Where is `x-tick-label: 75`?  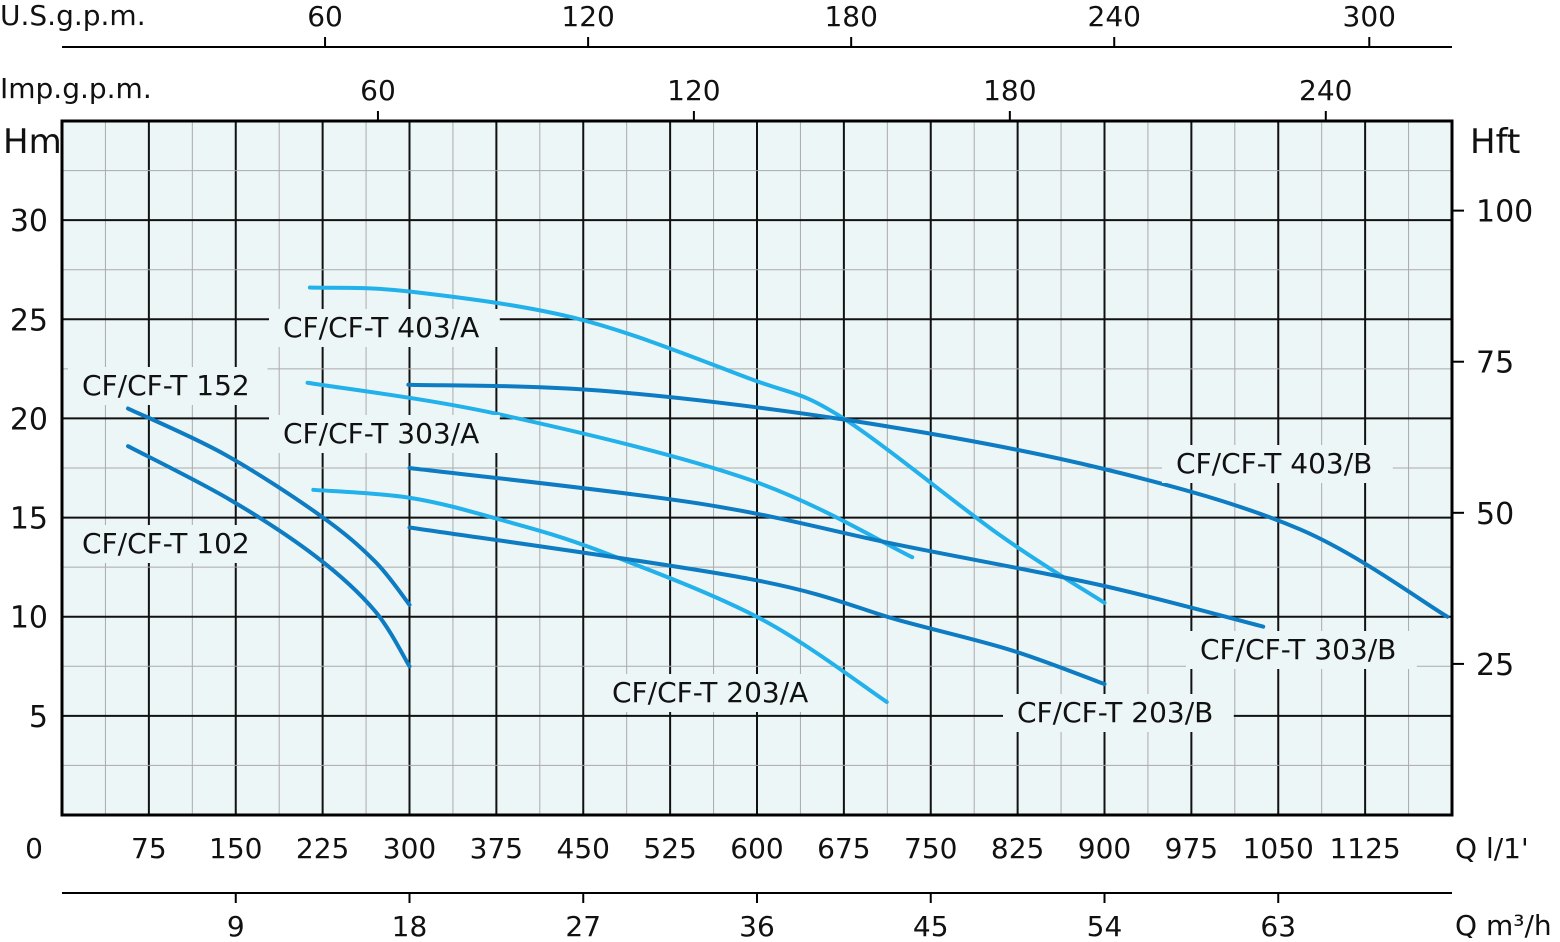 x-tick-label: 75 is located at coordinates (149, 848).